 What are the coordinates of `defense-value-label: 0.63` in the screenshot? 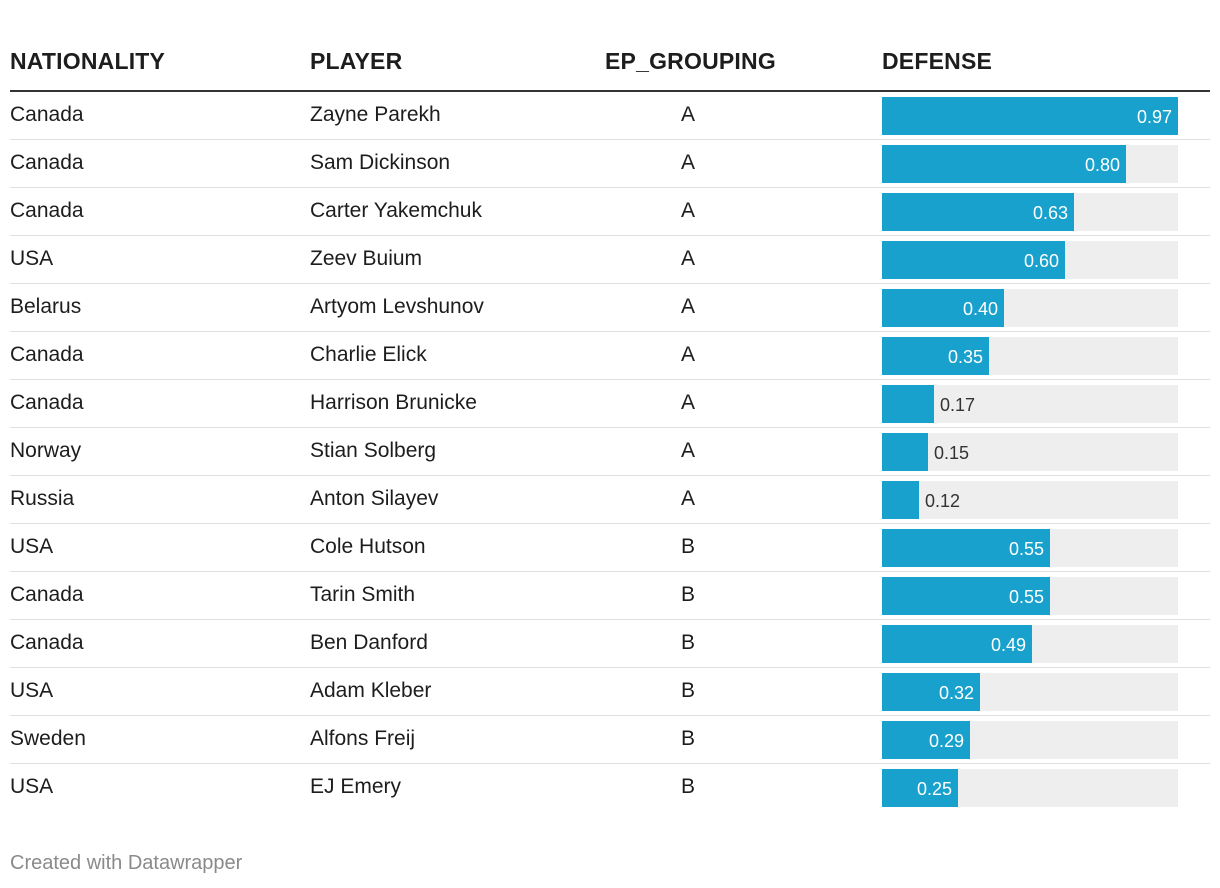 It's located at (1050, 213).